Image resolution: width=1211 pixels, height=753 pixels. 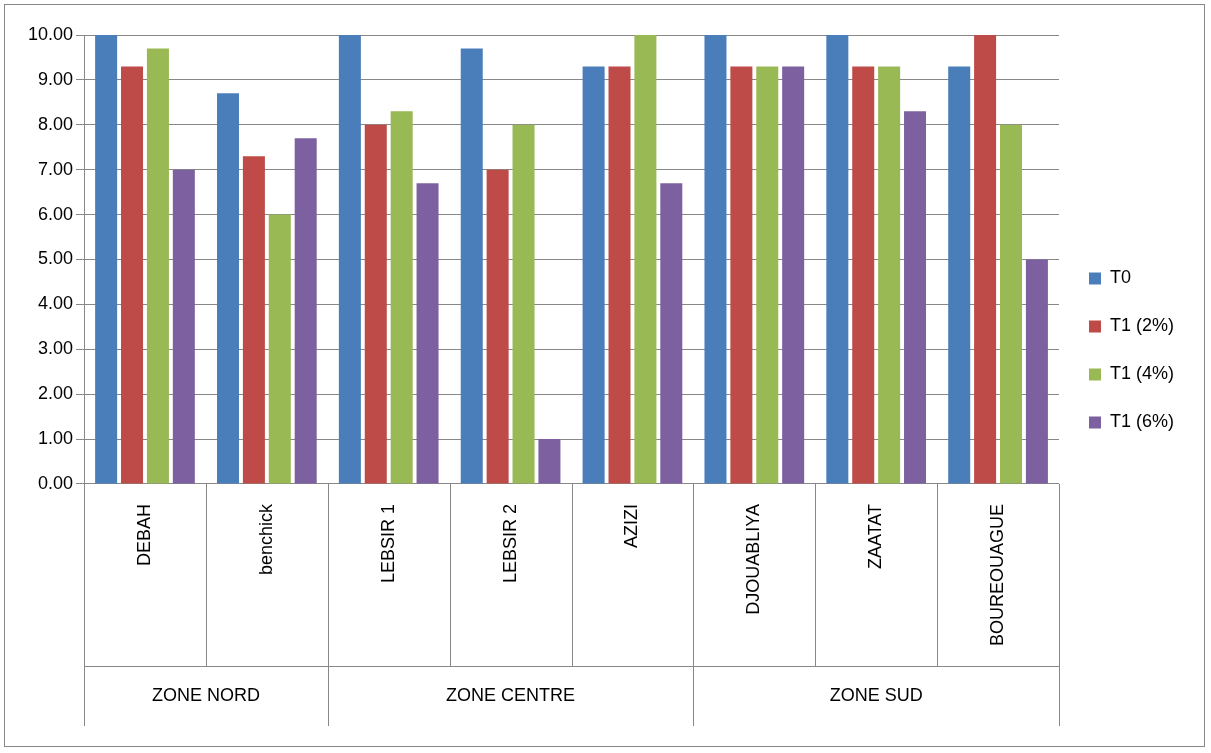 What do you see at coordinates (875, 536) in the screenshot?
I see `x-tick-label: ZAATAT` at bounding box center [875, 536].